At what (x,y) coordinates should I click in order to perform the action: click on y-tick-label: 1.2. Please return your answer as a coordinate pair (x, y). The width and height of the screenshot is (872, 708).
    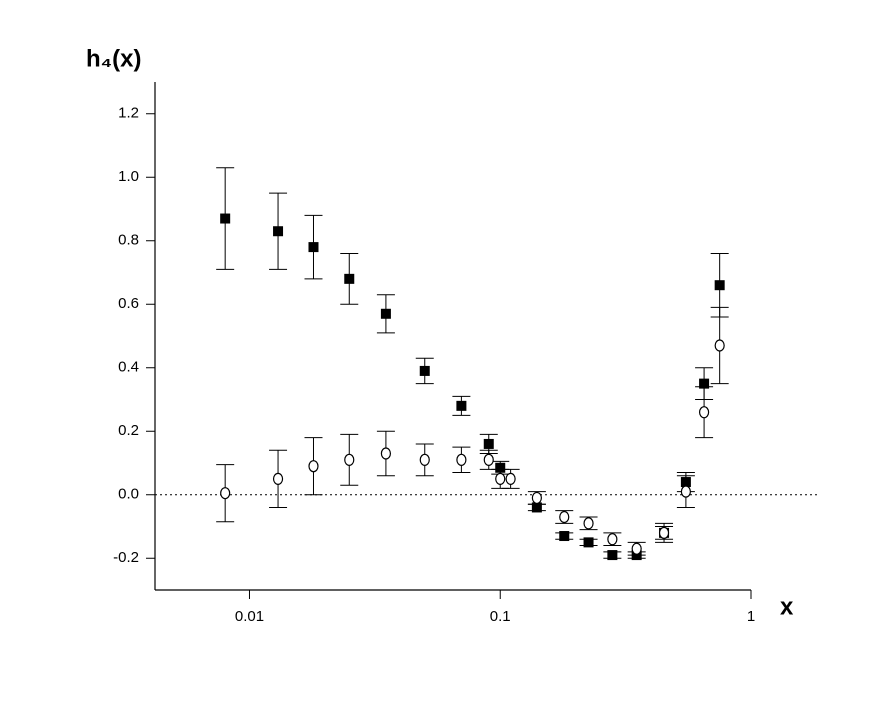
    Looking at the image, I should click on (128, 113).